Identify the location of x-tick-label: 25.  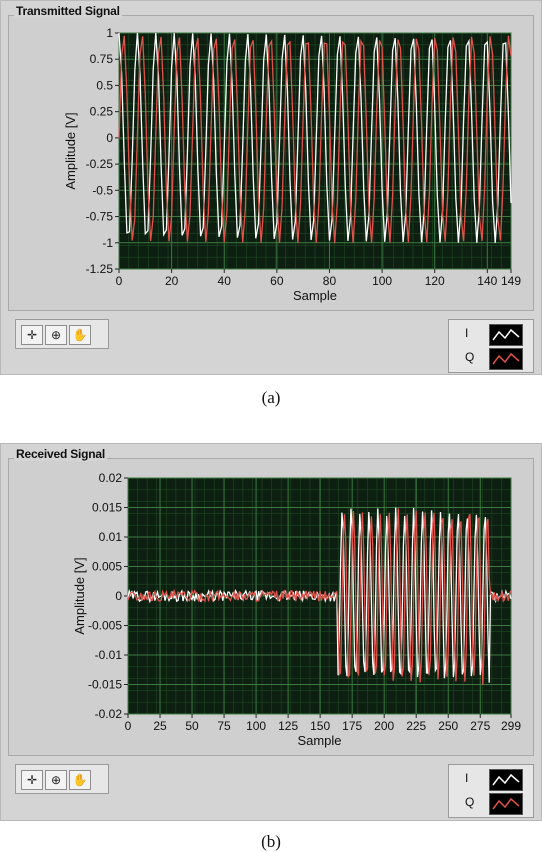
(160, 726).